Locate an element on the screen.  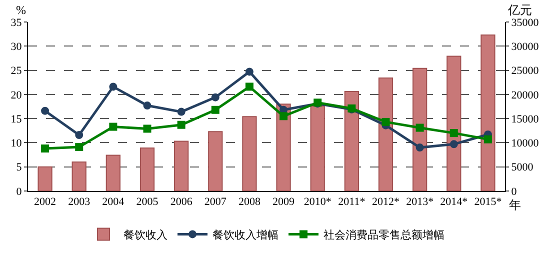
y2-tick-label: 0 is located at coordinates (514, 192).